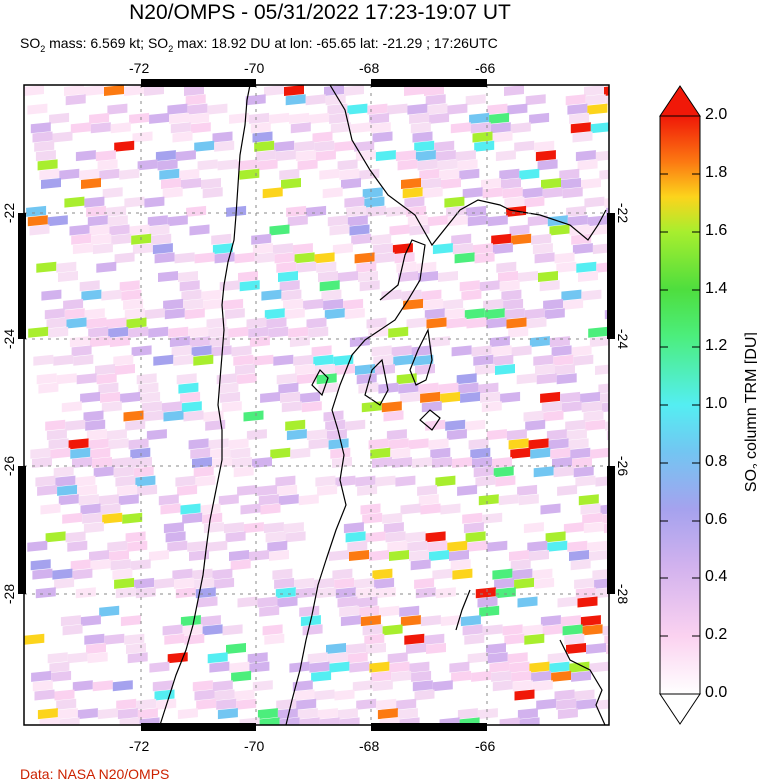 The image size is (757, 783). What do you see at coordinates (623, 213) in the screenshot?
I see `lat-label-right: -22` at bounding box center [623, 213].